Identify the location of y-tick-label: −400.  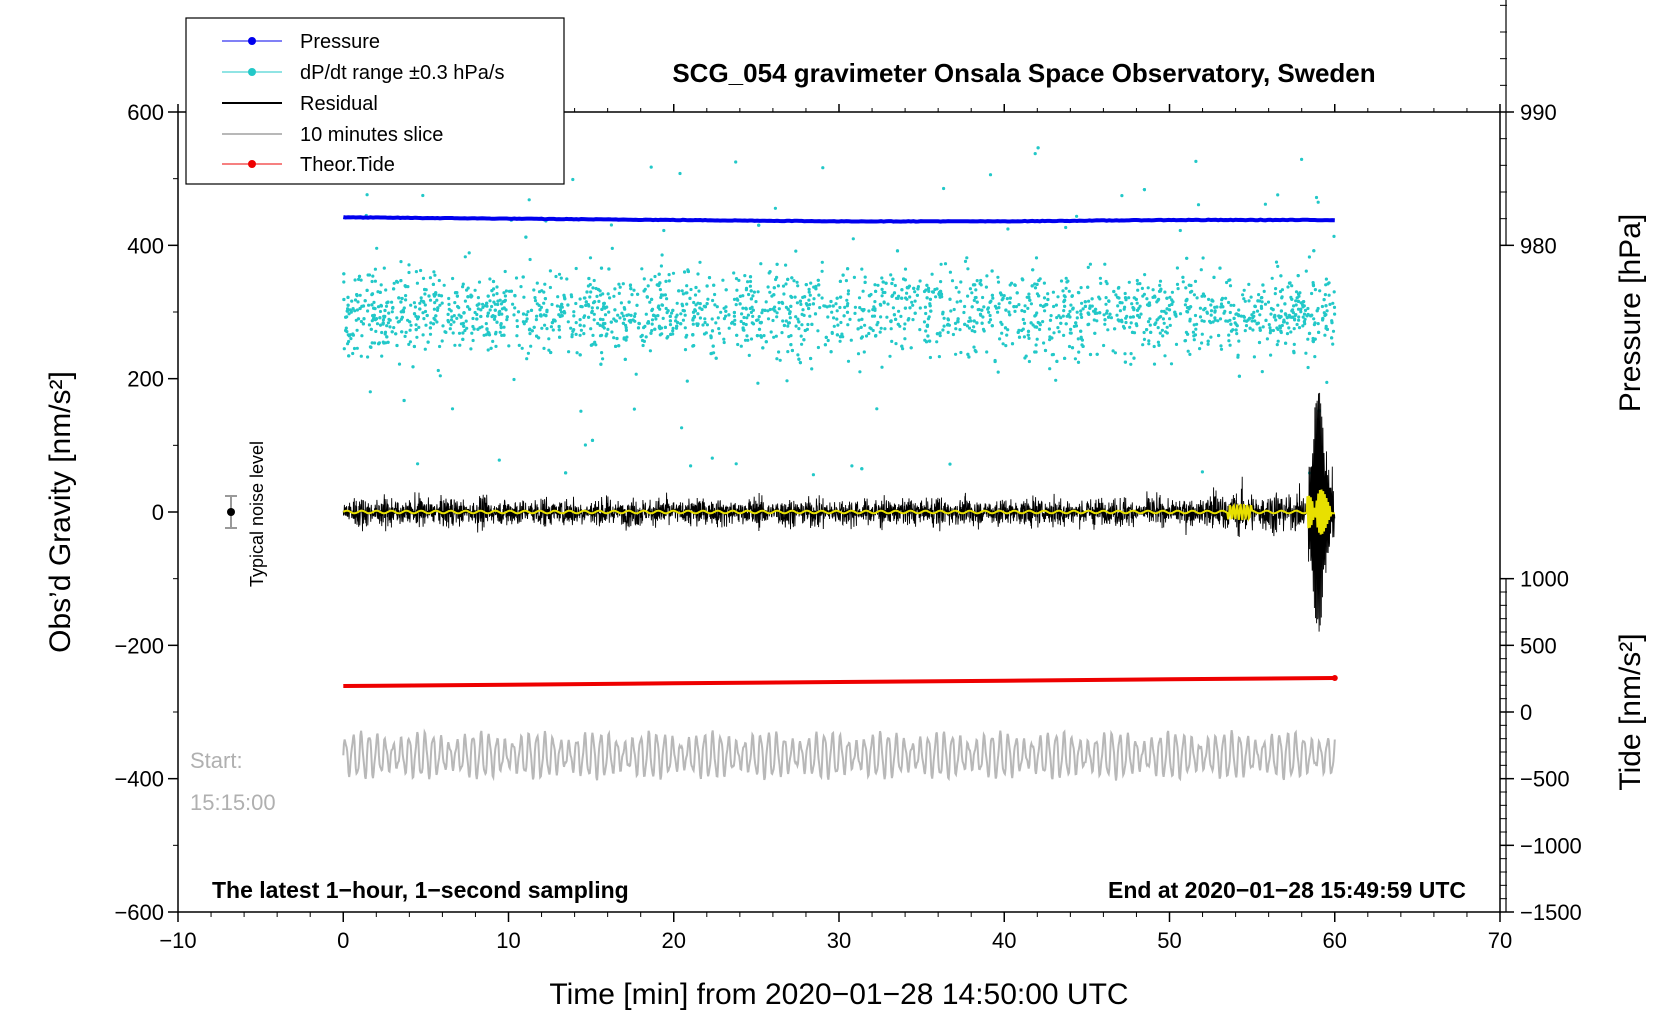
(139, 779).